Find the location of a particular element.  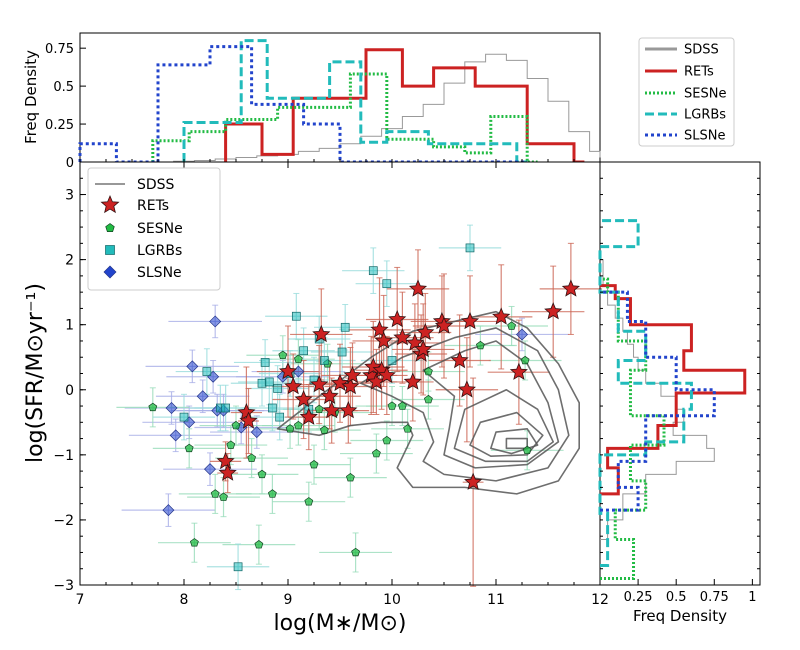

main-legend-label: SDSS is located at coordinates (156, 185).